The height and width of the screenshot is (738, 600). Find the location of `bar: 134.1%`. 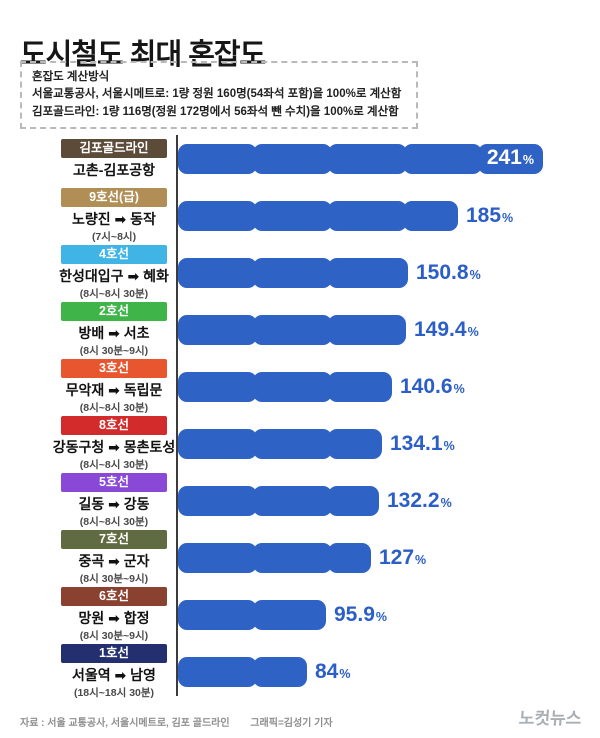

bar: 134.1% is located at coordinates (316, 444).